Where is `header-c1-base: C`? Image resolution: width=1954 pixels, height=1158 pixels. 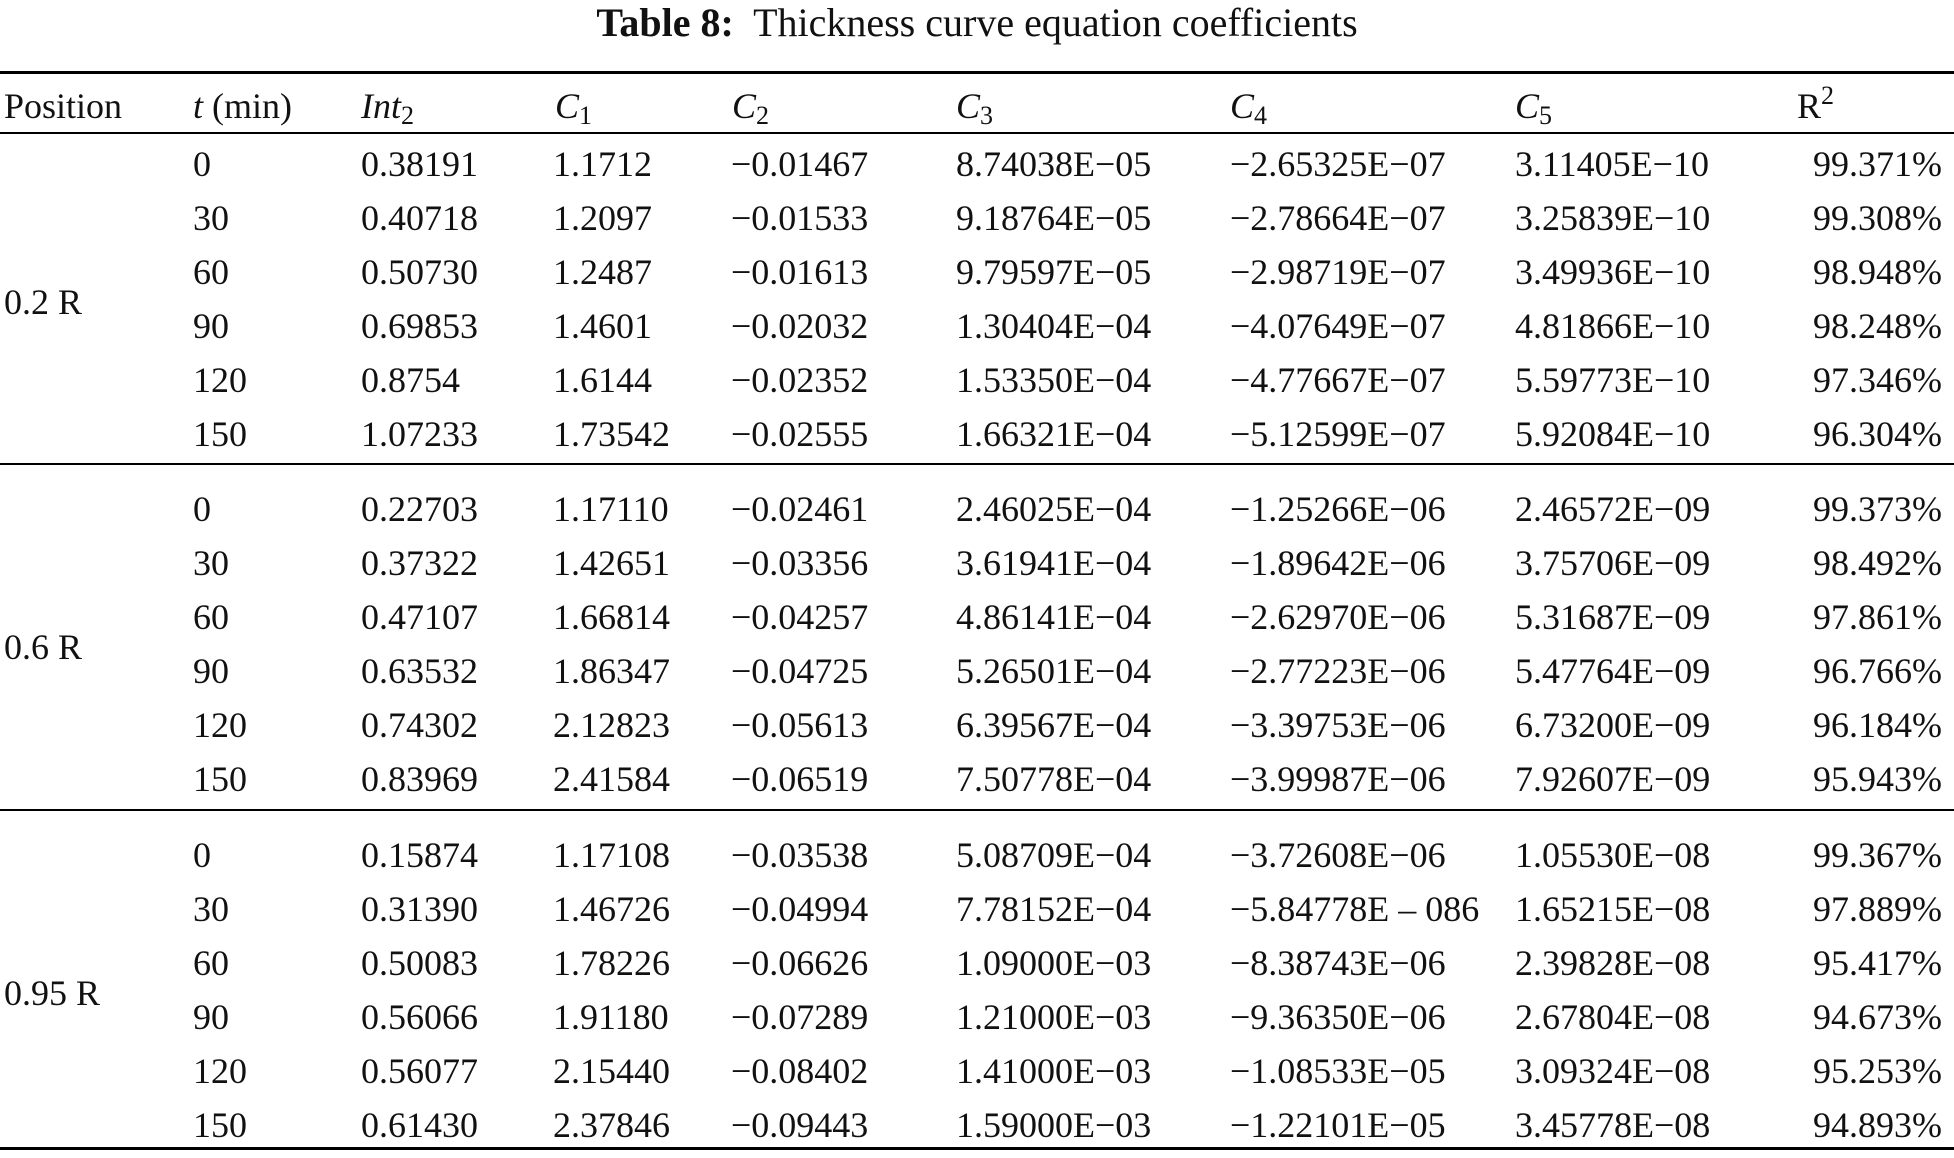
header-c1-base: C is located at coordinates (567, 106).